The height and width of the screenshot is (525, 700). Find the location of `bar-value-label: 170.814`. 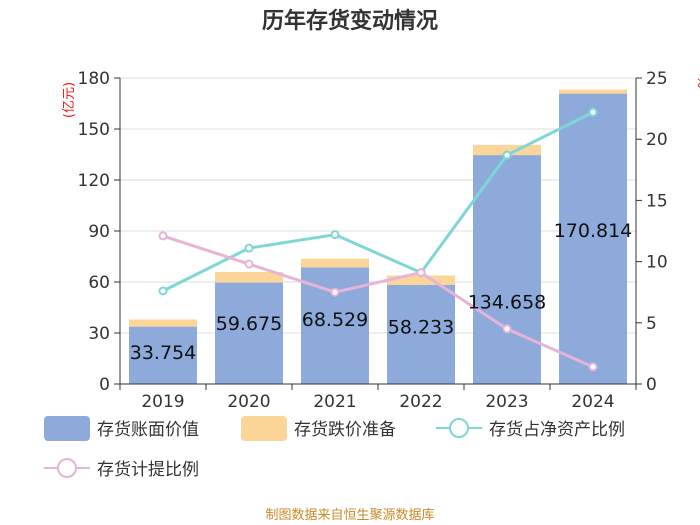

bar-value-label: 170.814 is located at coordinates (593, 231).